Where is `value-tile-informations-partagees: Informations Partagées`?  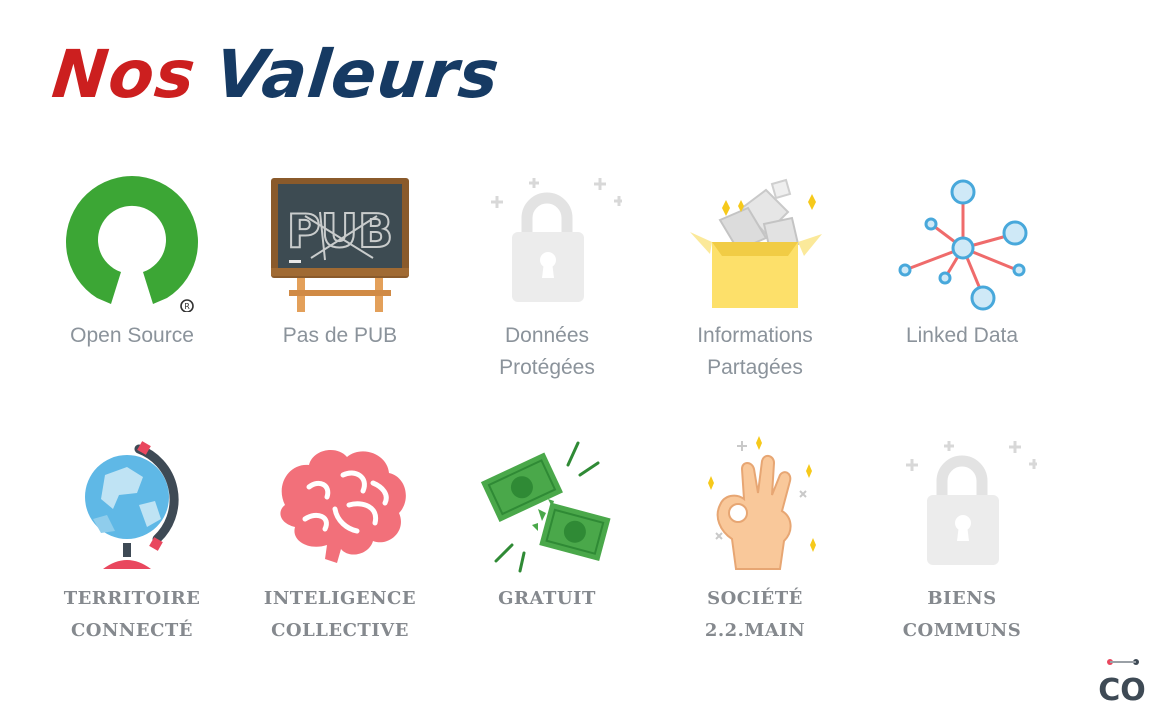
value-tile-informations-partagees: Informations Partagées is located at coordinates (755, 278).